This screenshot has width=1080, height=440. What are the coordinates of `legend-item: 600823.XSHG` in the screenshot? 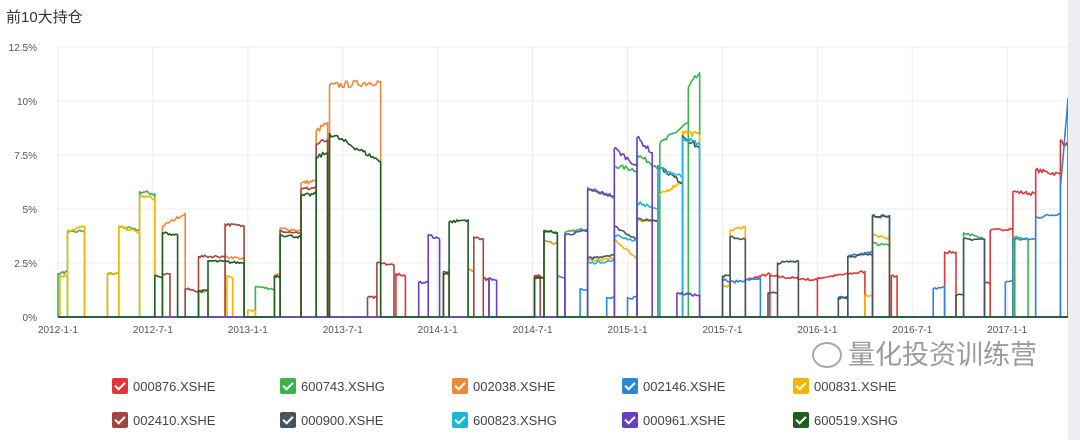 It's located at (504, 420).